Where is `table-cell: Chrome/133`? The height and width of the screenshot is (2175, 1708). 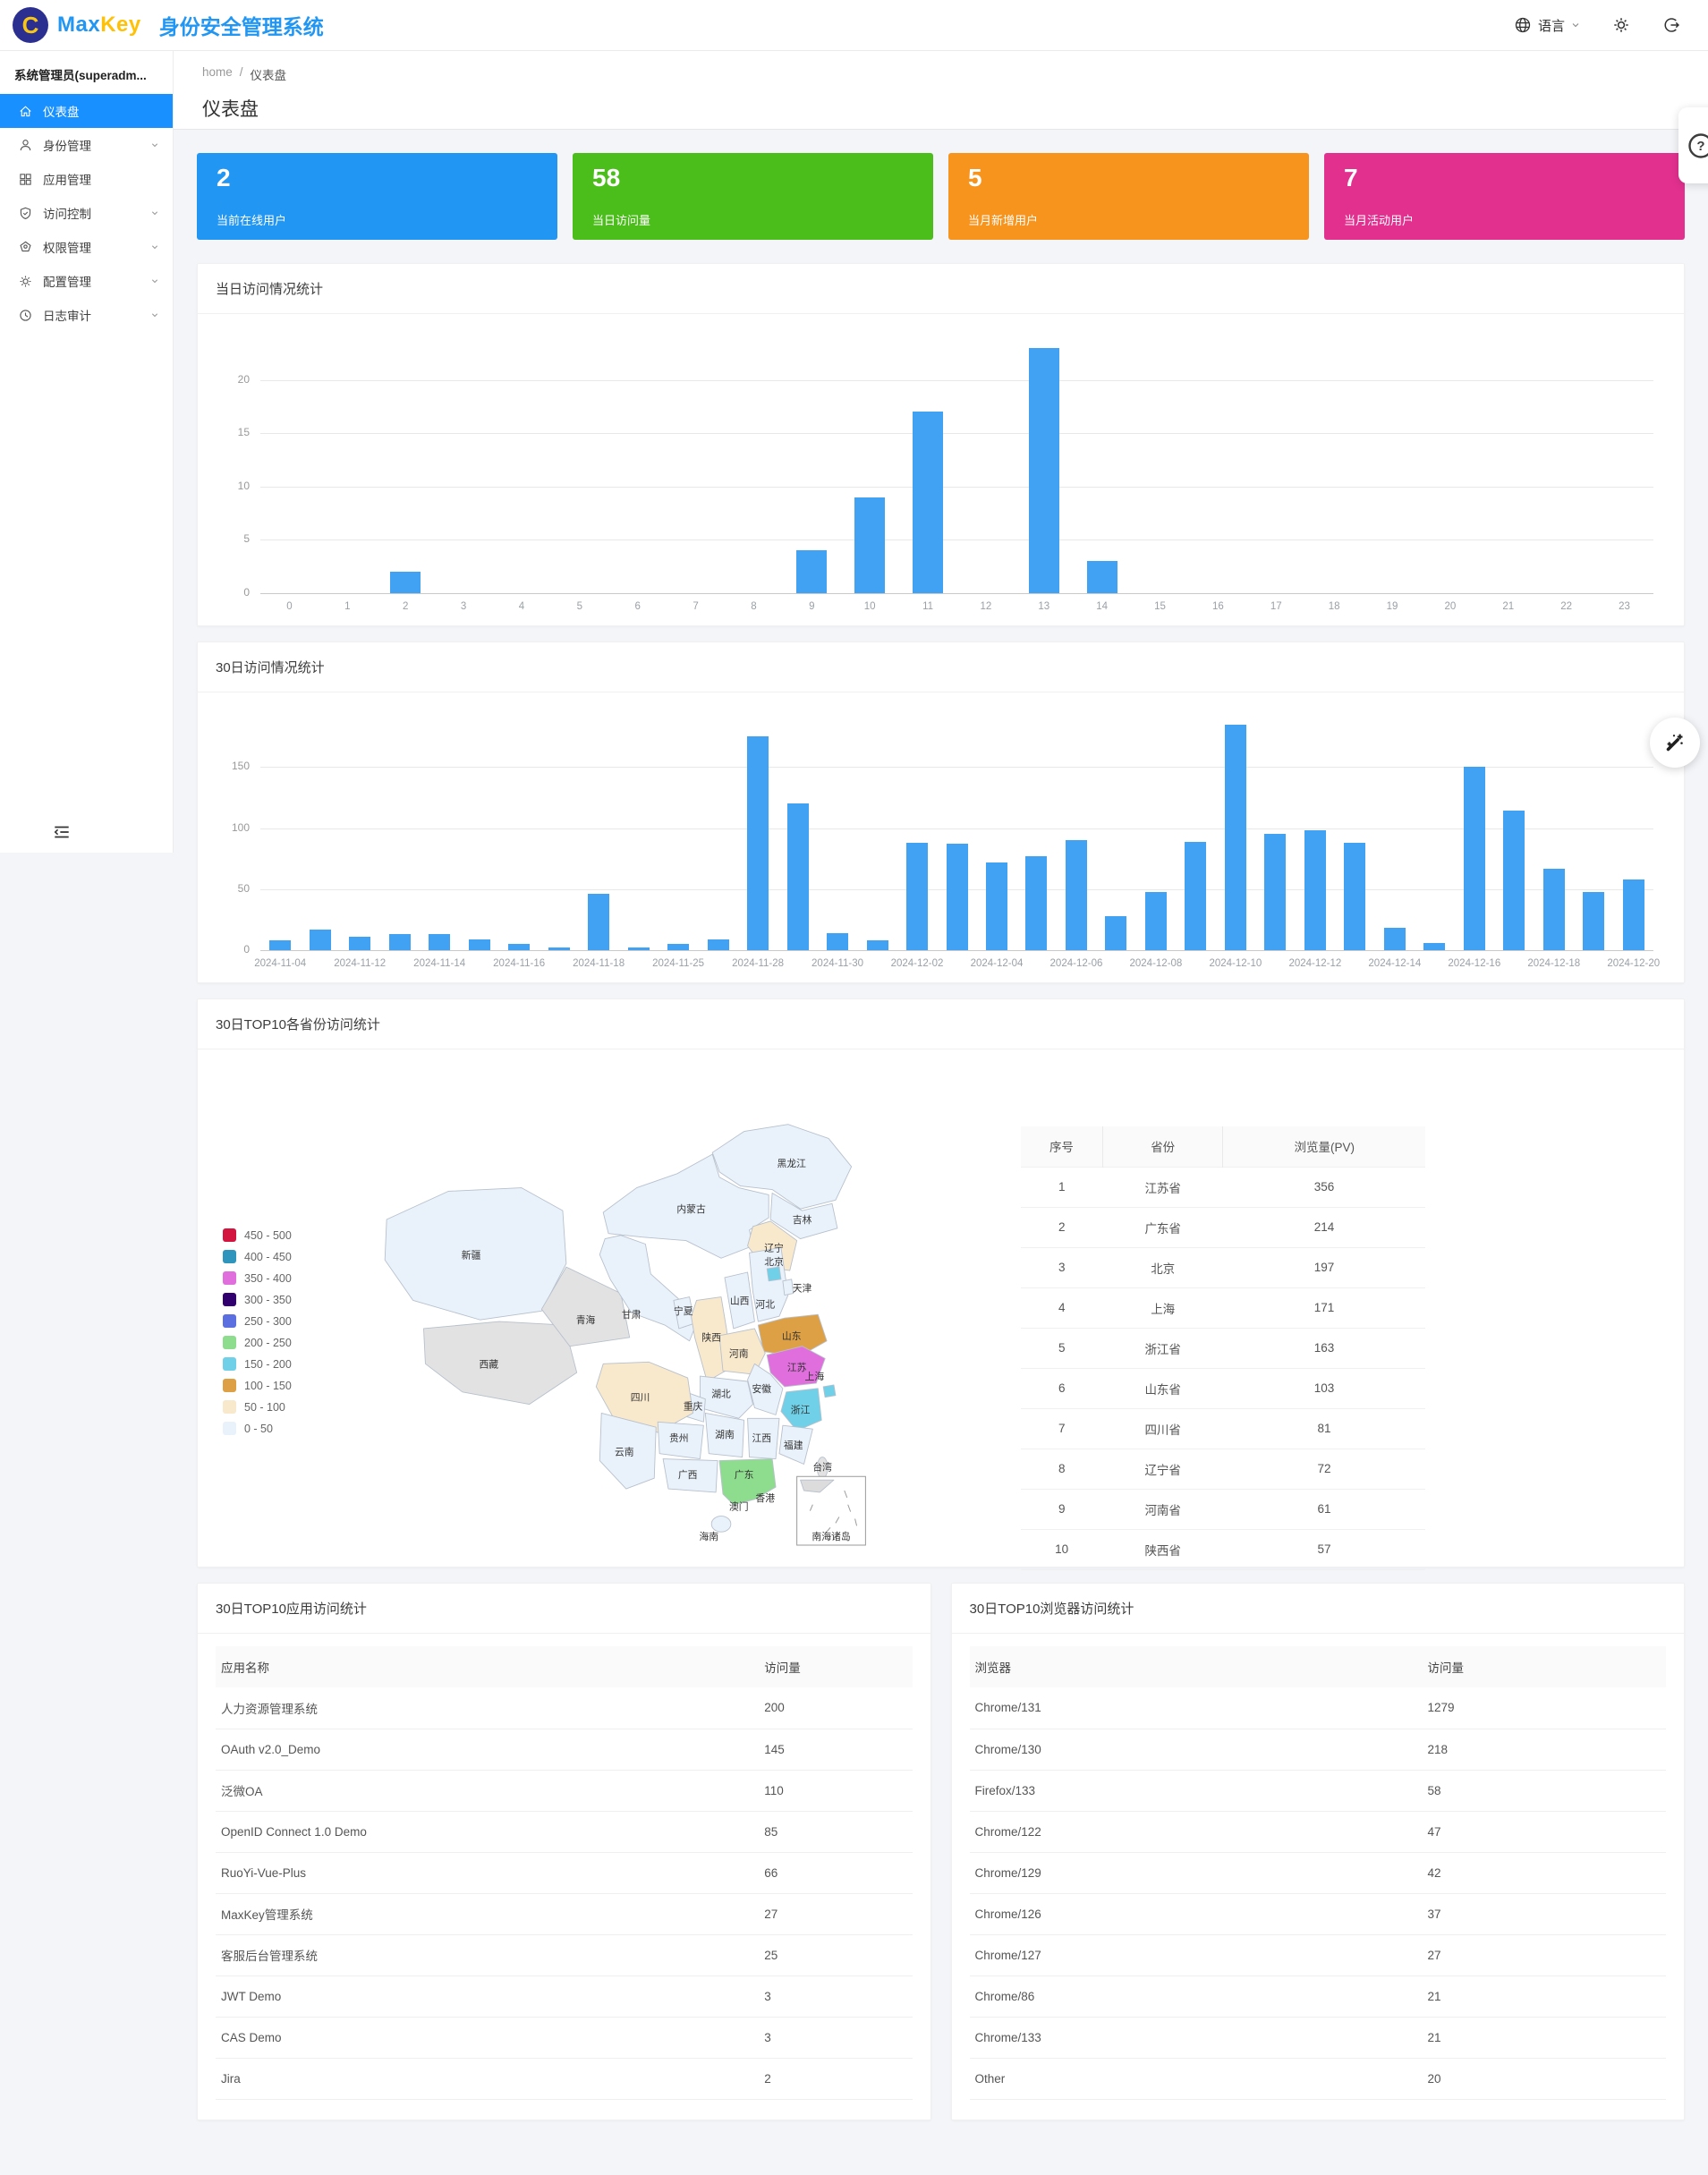
table-cell: Chrome/133 is located at coordinates (1196, 2038).